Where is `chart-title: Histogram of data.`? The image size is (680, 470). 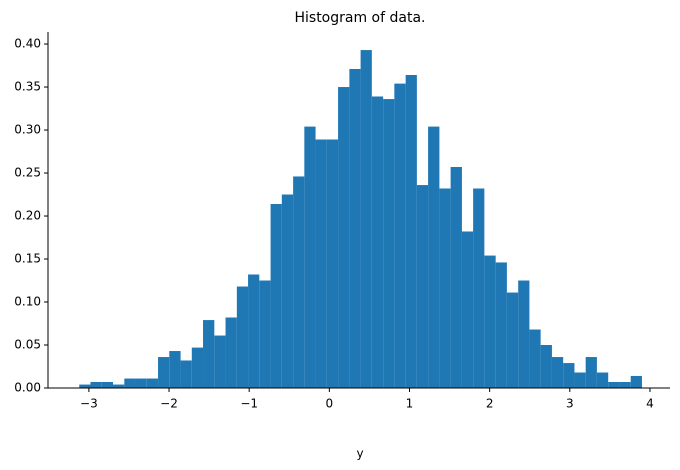 chart-title: Histogram of data. is located at coordinates (359, 18).